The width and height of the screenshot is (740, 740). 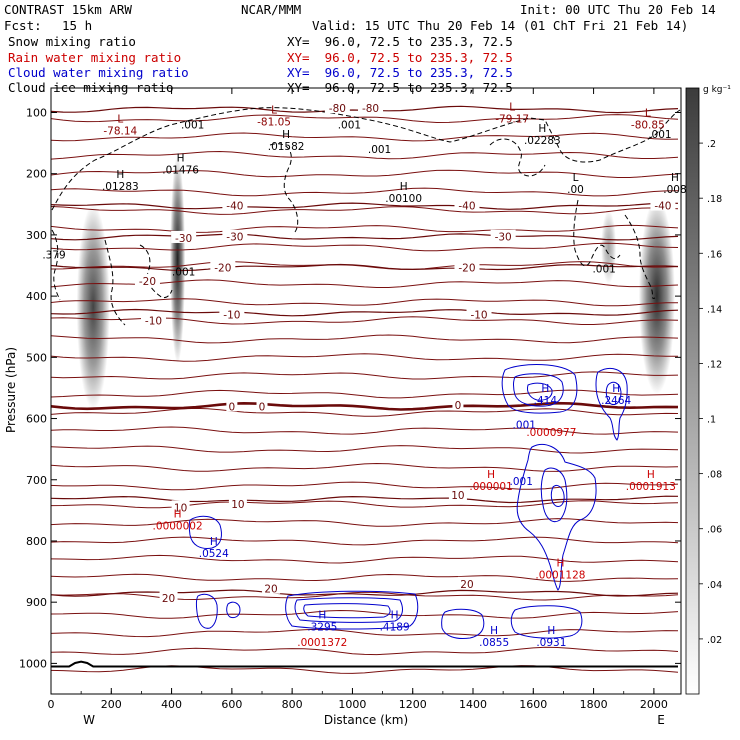 I want to click on isotherm-label: -40, so click(x=234, y=207).